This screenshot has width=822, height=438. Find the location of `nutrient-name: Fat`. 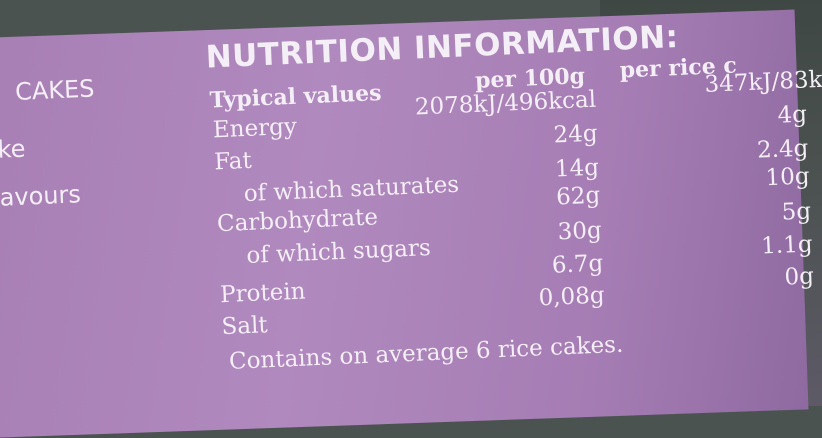

nutrient-name: Fat is located at coordinates (233, 161).